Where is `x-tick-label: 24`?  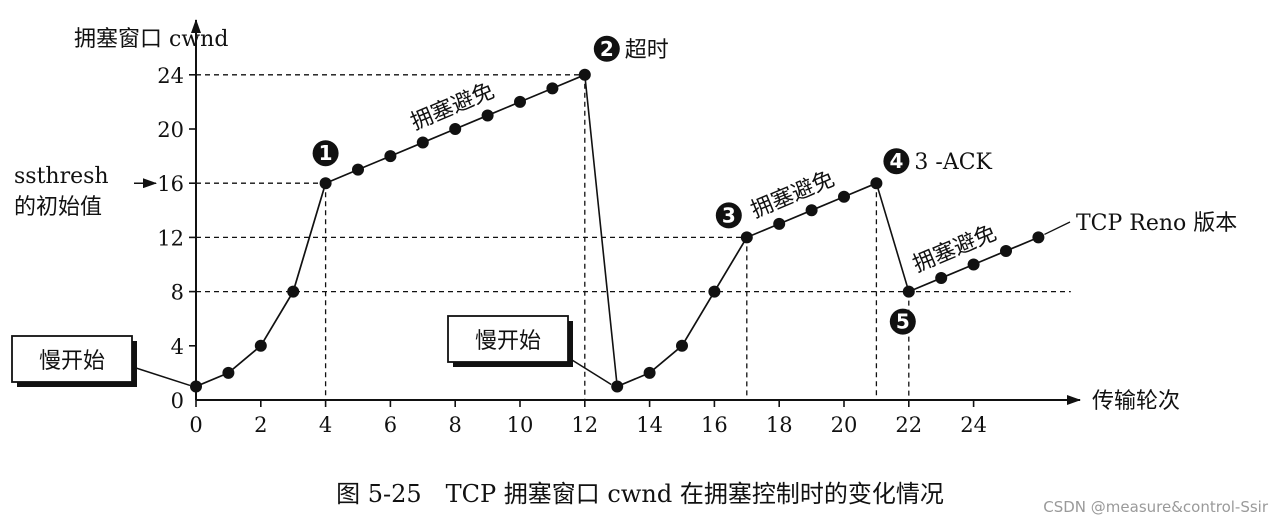 x-tick-label: 24 is located at coordinates (973, 425).